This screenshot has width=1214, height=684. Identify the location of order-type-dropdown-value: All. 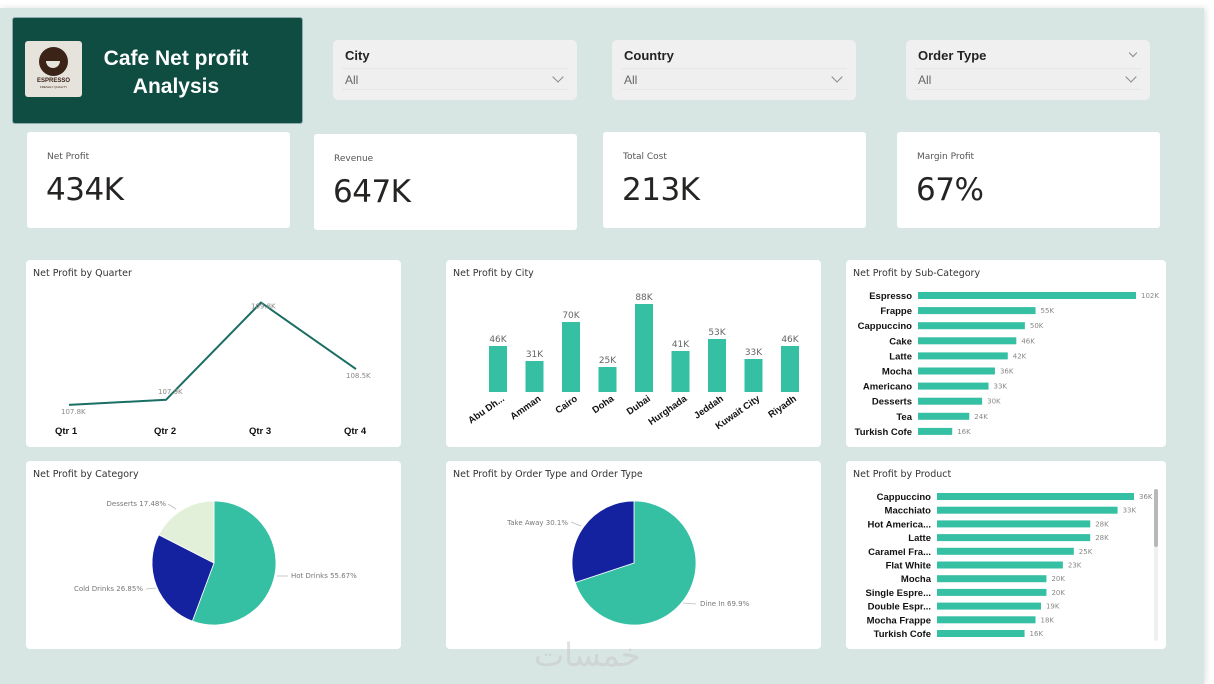
(925, 80).